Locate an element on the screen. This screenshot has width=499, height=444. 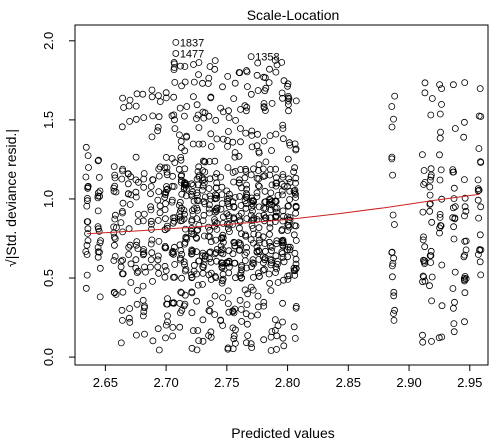
chart-title: Scale-Location is located at coordinates (293, 15).